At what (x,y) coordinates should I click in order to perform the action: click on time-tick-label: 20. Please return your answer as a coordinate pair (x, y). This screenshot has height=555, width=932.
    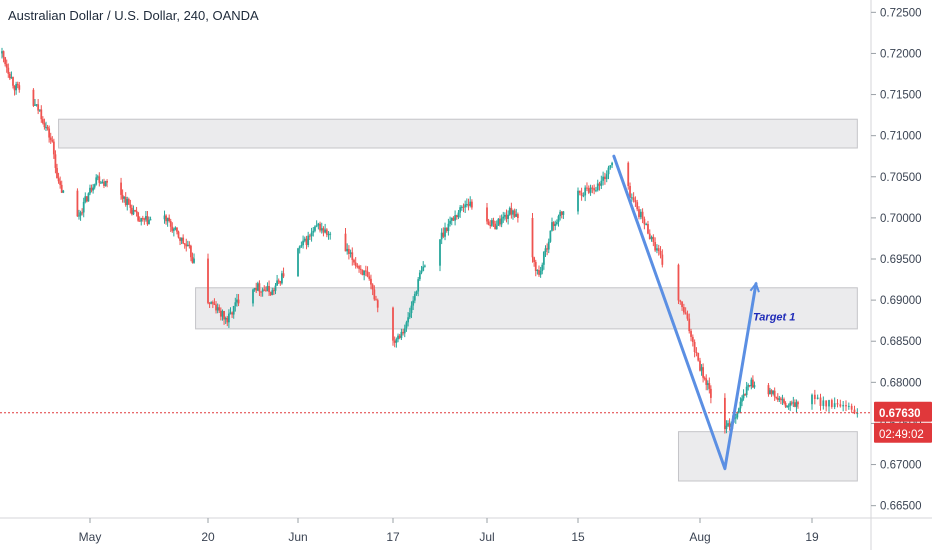
    Looking at the image, I should click on (208, 537).